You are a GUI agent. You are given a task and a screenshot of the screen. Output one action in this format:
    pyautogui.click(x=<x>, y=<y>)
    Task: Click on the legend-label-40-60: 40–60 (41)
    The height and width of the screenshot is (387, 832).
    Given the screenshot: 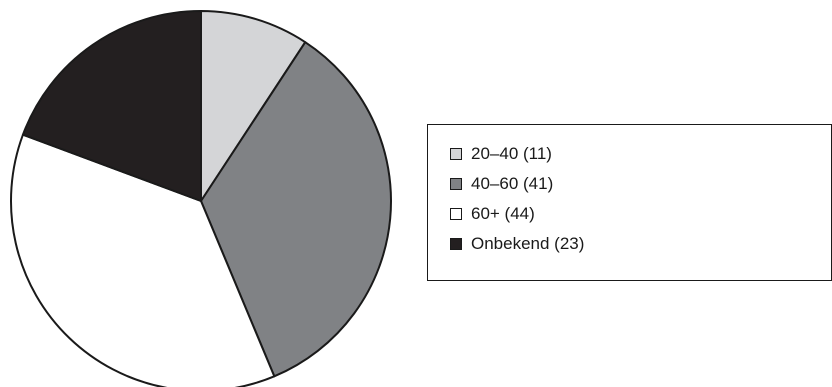 What is the action you would take?
    pyautogui.click(x=512, y=183)
    